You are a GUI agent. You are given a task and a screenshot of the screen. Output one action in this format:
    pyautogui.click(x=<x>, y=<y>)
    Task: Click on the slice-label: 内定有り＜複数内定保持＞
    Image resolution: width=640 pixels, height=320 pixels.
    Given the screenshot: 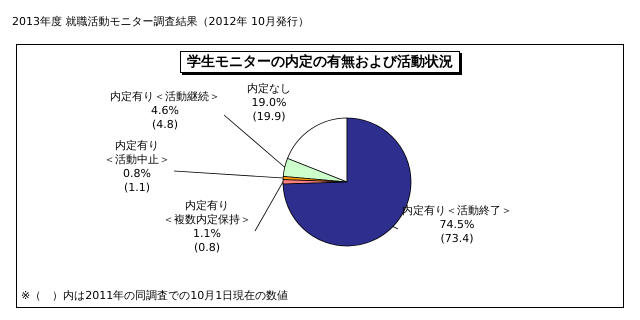 What is the action you would take?
    pyautogui.click(x=207, y=212)
    